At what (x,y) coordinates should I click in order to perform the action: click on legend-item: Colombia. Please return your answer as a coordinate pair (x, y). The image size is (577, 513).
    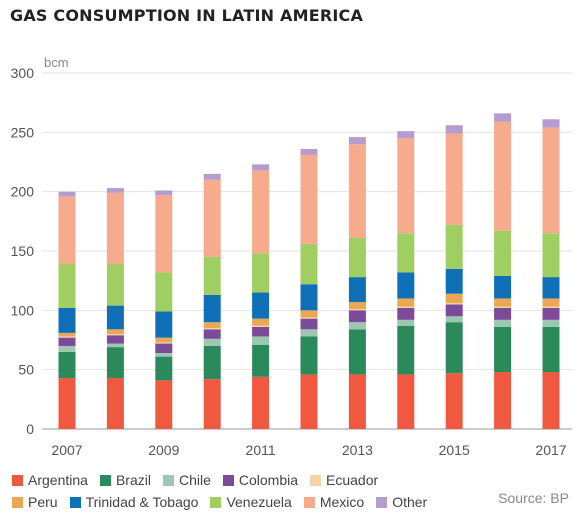
    Looking at the image, I should click on (260, 480).